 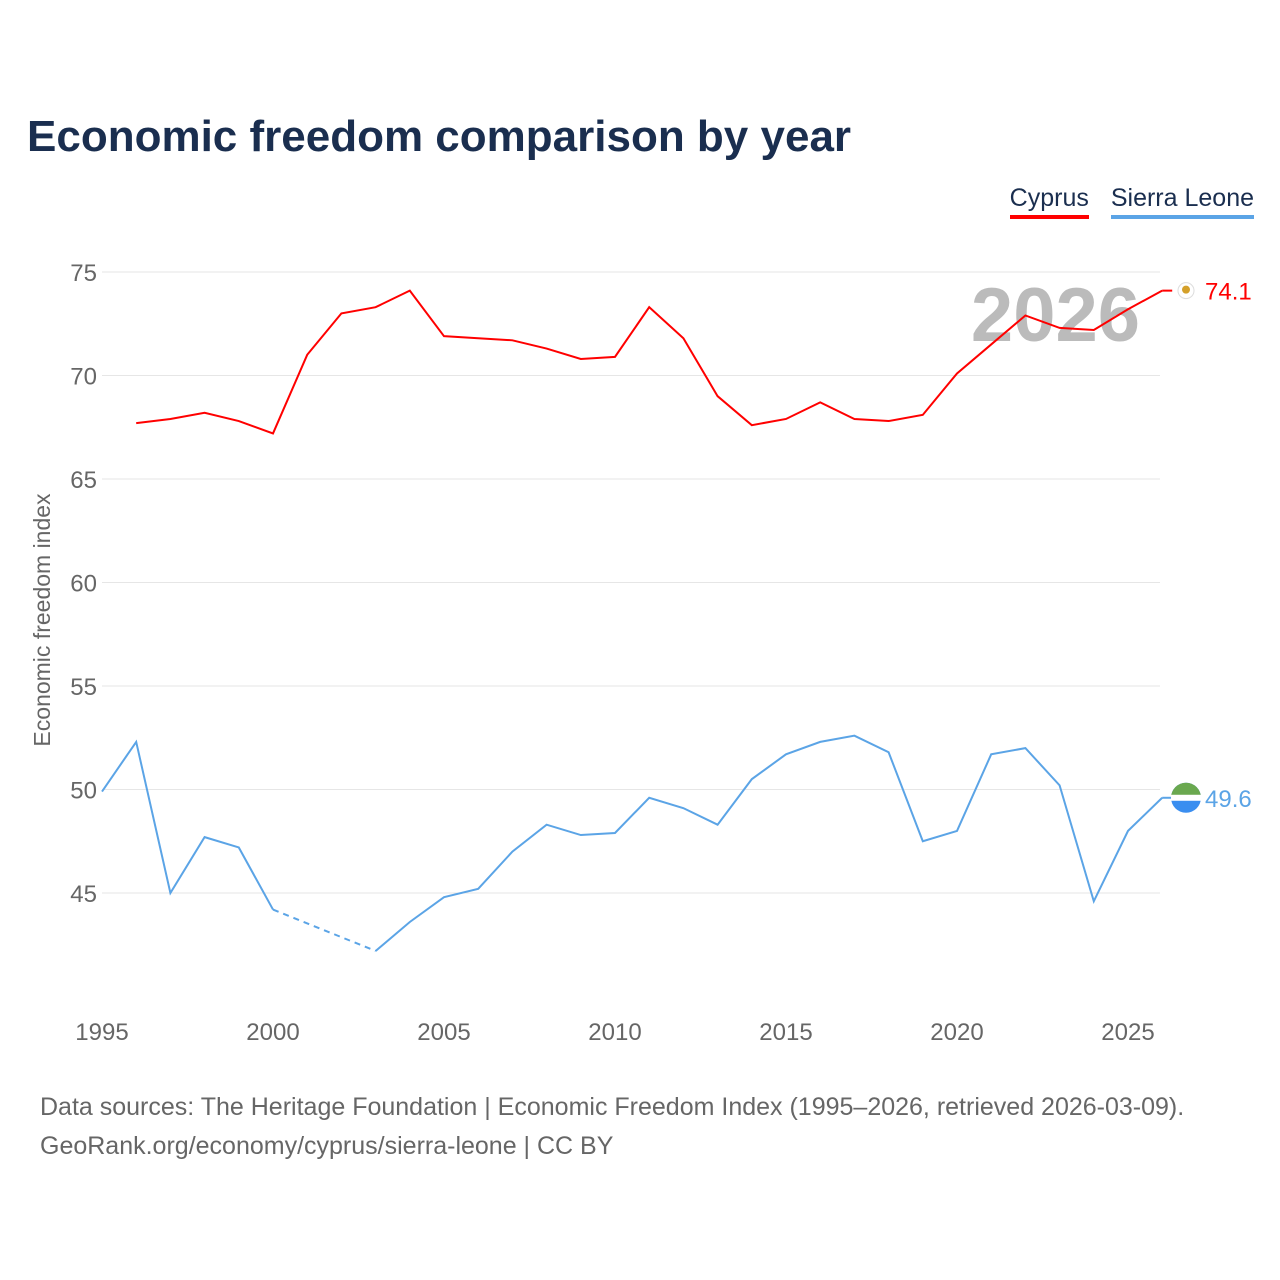 What do you see at coordinates (83, 273) in the screenshot?
I see `y-tick-label: 75` at bounding box center [83, 273].